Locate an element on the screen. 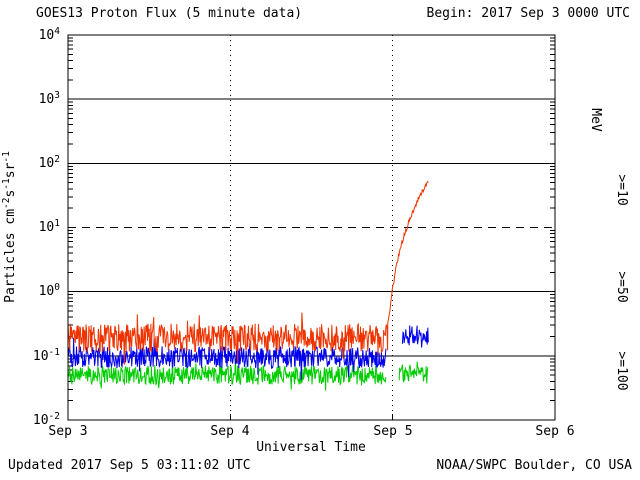 Image resolution: width=640 pixels, height=480 pixels. series-label-ge10: >=10 is located at coordinates (621, 189).